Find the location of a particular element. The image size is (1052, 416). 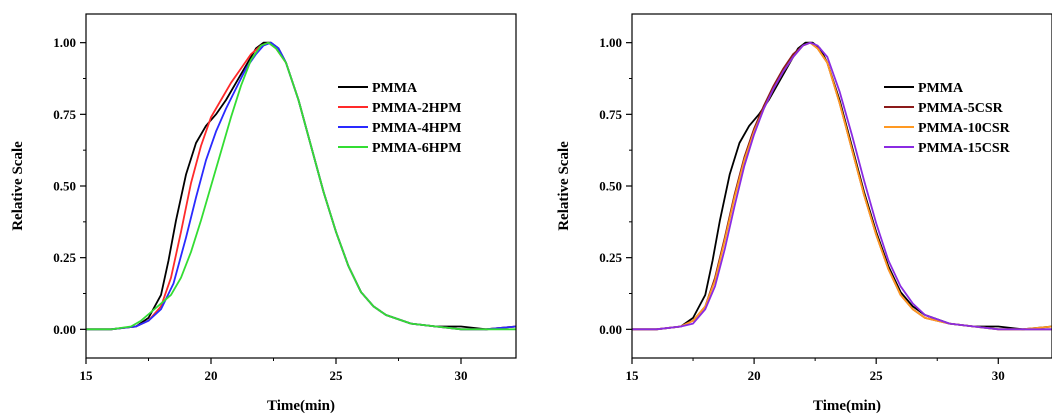

legend-label: PMMA-6HPM is located at coordinates (416, 148).